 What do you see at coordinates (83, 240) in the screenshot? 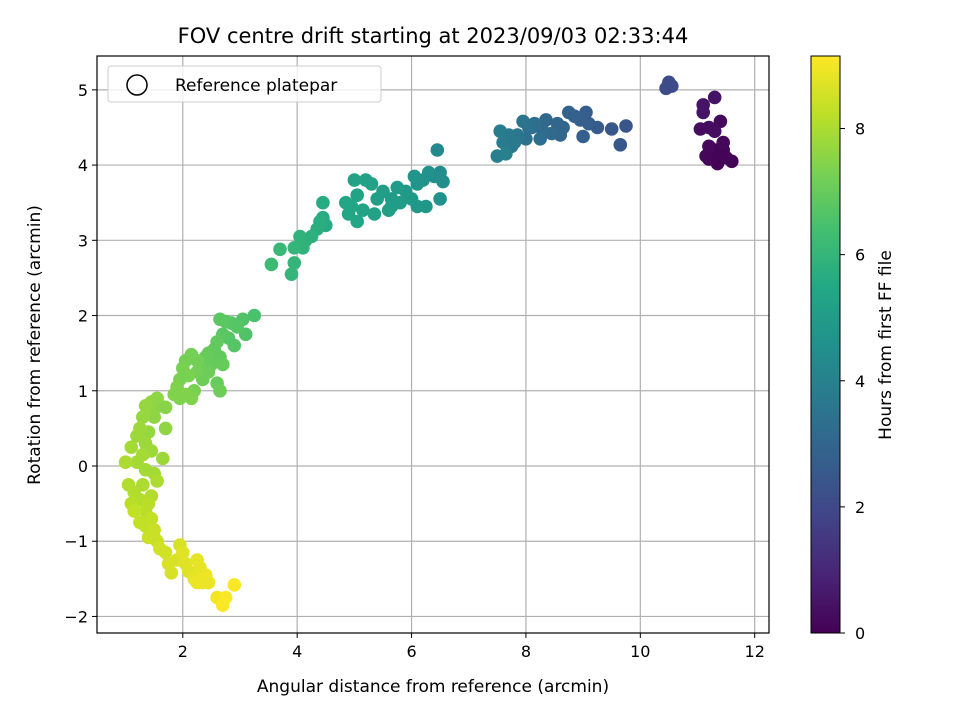
I see `y-tick-label: 3` at bounding box center [83, 240].